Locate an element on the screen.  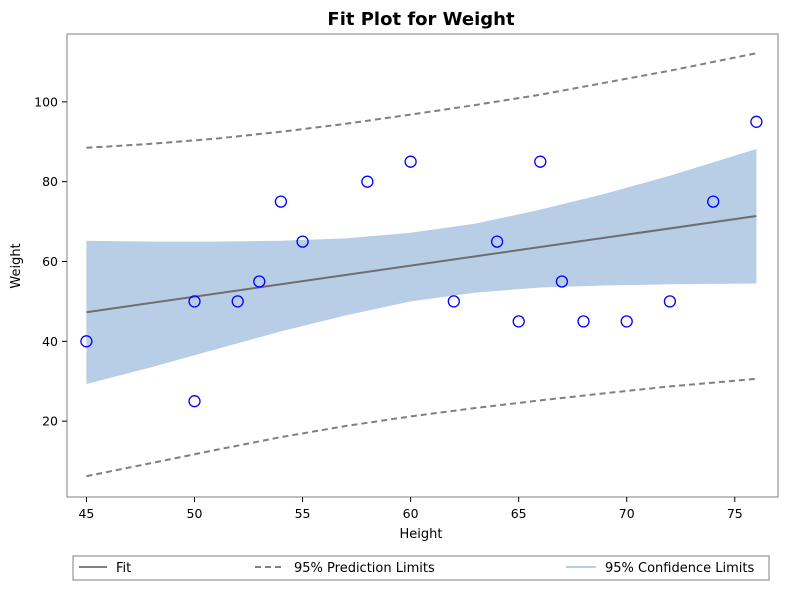
y-tick-label: 60 is located at coordinates (50, 261).